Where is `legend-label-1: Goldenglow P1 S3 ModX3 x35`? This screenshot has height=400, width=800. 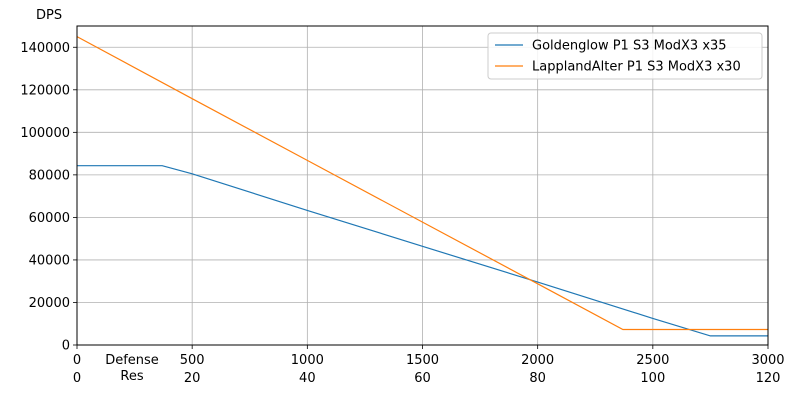
legend-label-1: Goldenglow P1 S3 ModX3 x35 is located at coordinates (629, 46).